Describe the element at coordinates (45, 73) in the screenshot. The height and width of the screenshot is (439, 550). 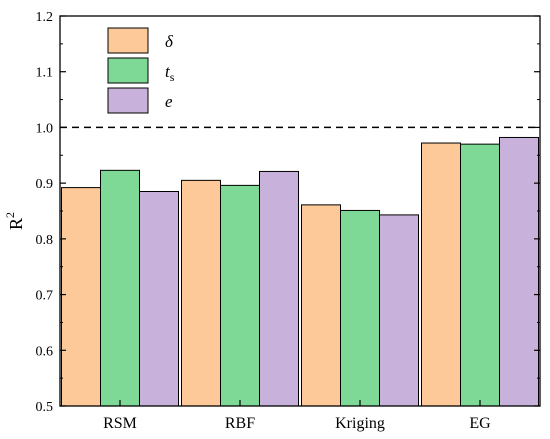
I see `y-tick-label: 1.1` at that location.